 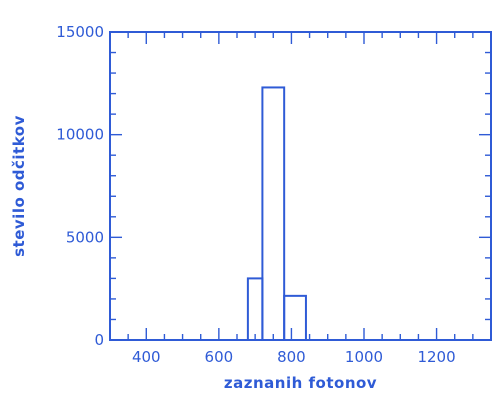 I want to click on x-tick-label: 1200, so click(x=436, y=357).